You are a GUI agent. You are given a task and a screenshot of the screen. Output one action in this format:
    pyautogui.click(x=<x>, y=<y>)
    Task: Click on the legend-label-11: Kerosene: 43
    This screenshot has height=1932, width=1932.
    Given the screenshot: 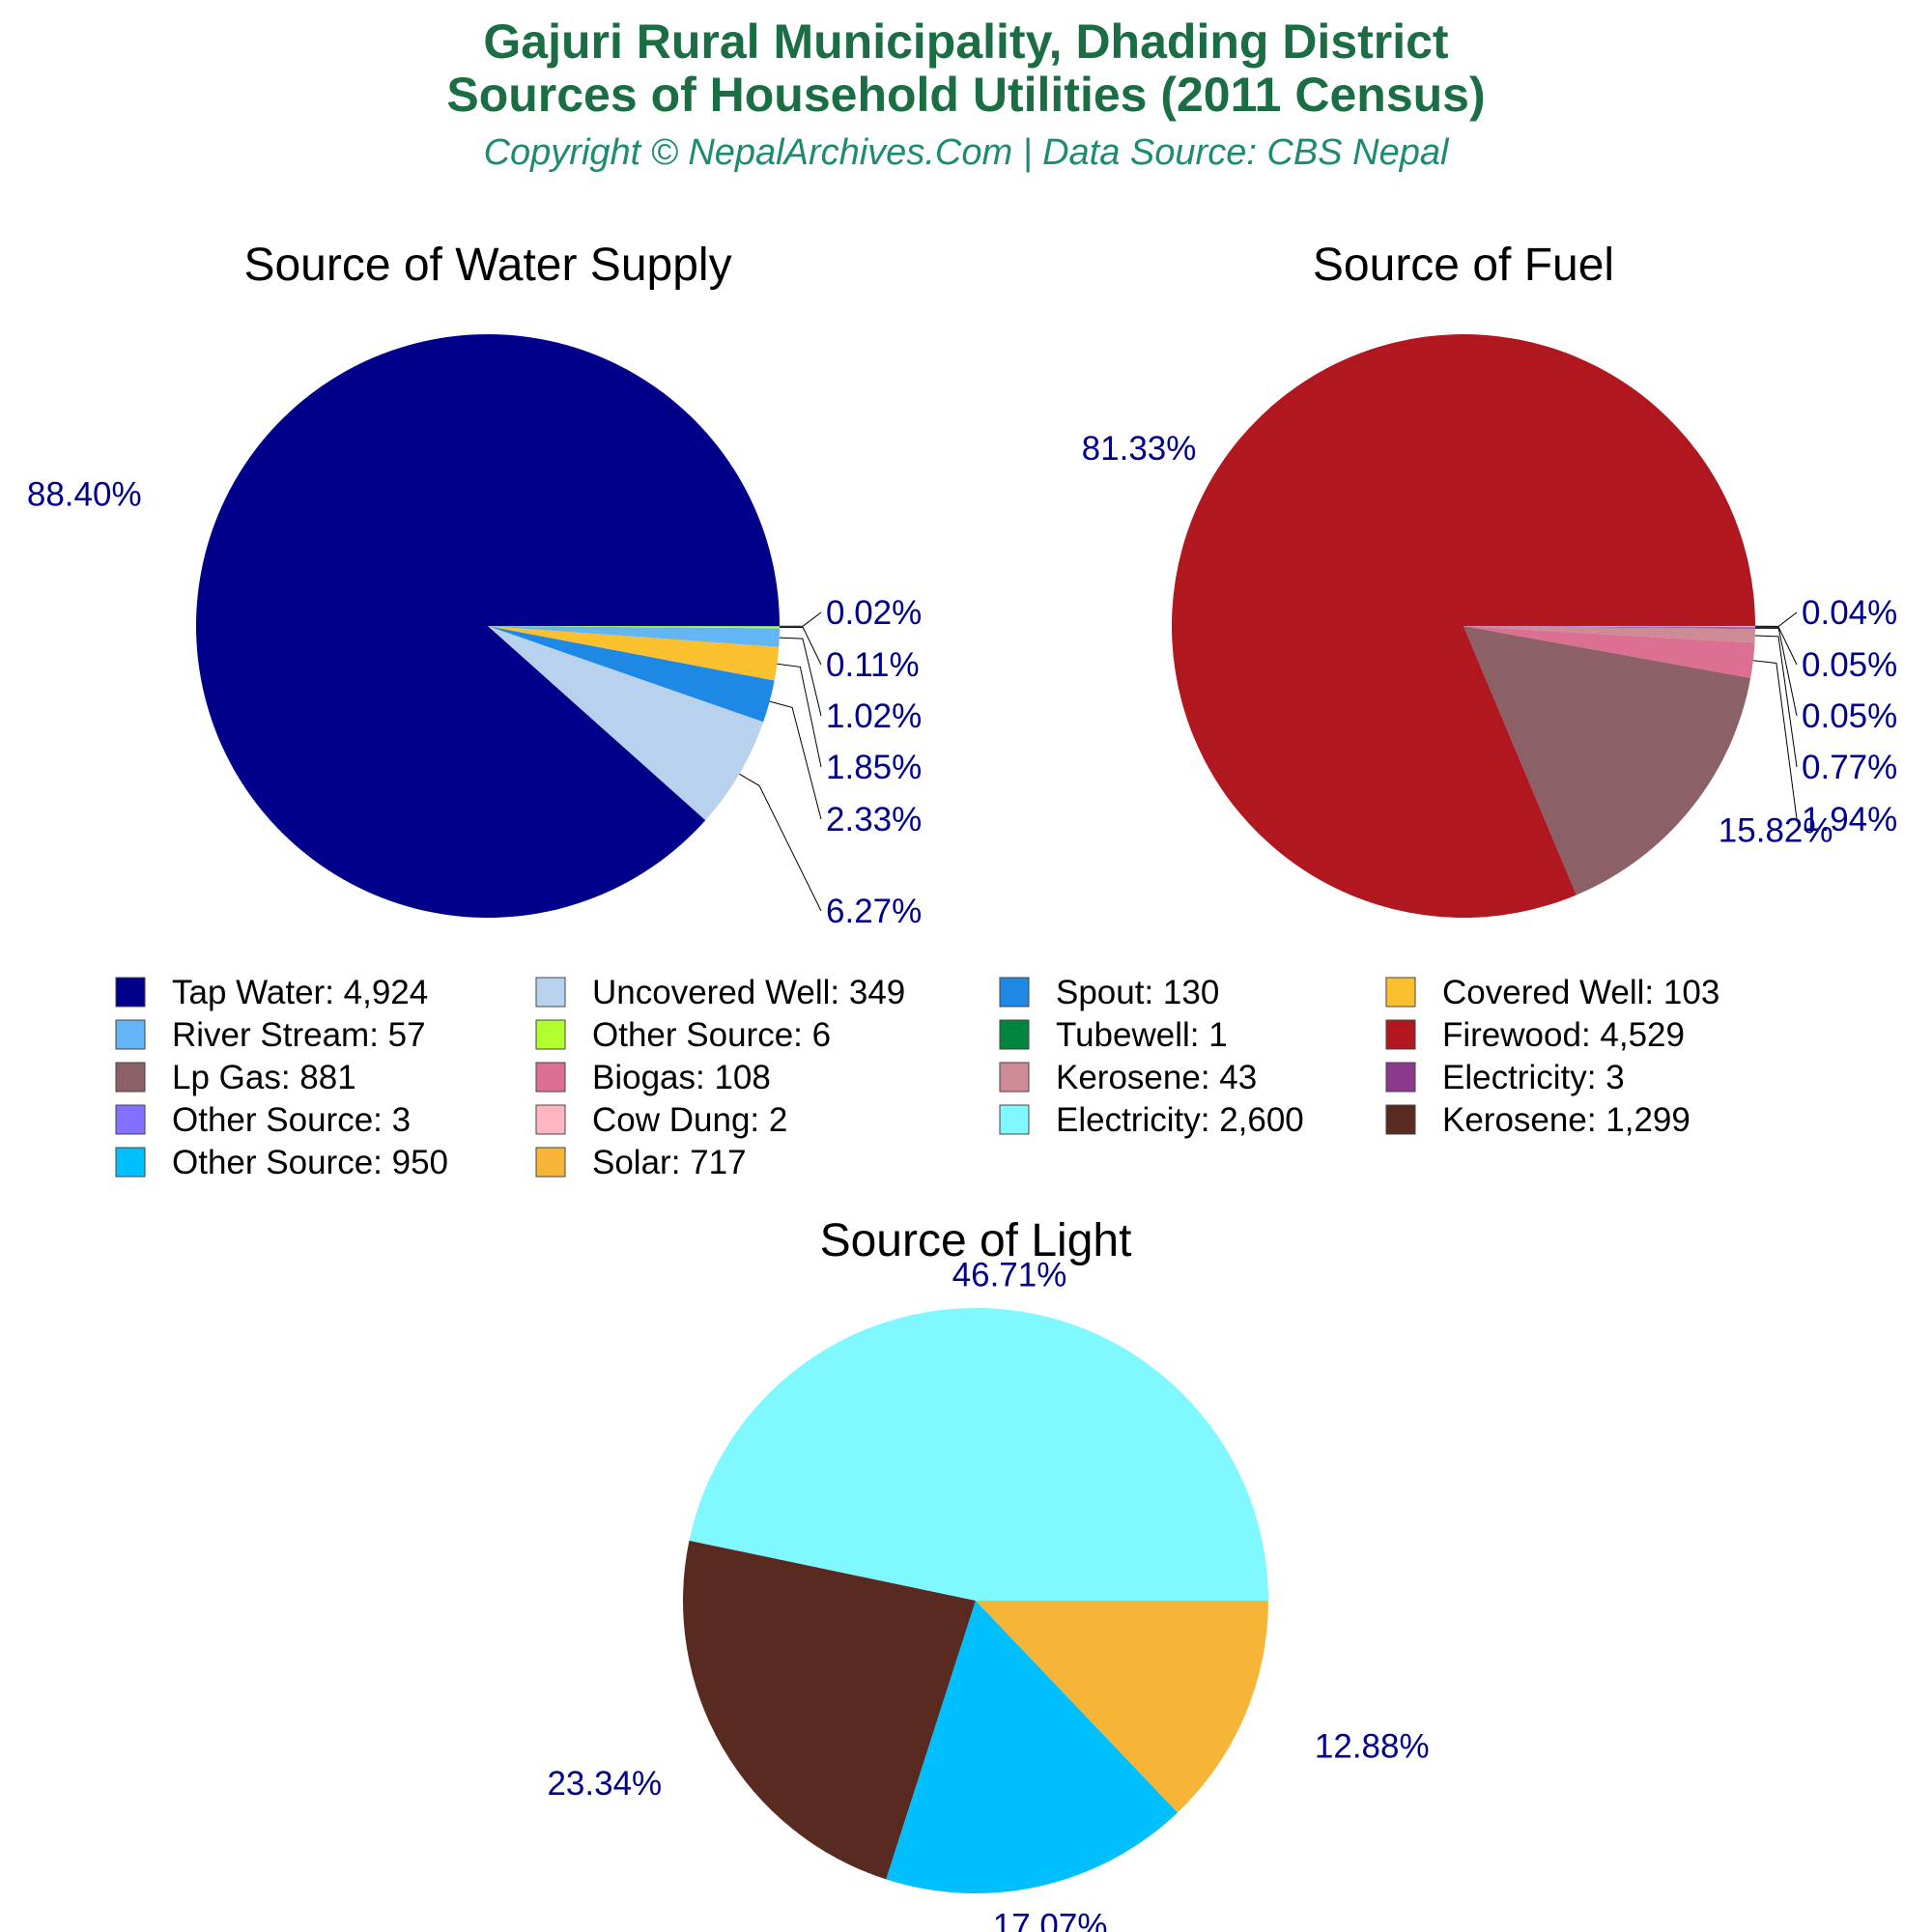 What is the action you would take?
    pyautogui.click(x=1156, y=1077)
    